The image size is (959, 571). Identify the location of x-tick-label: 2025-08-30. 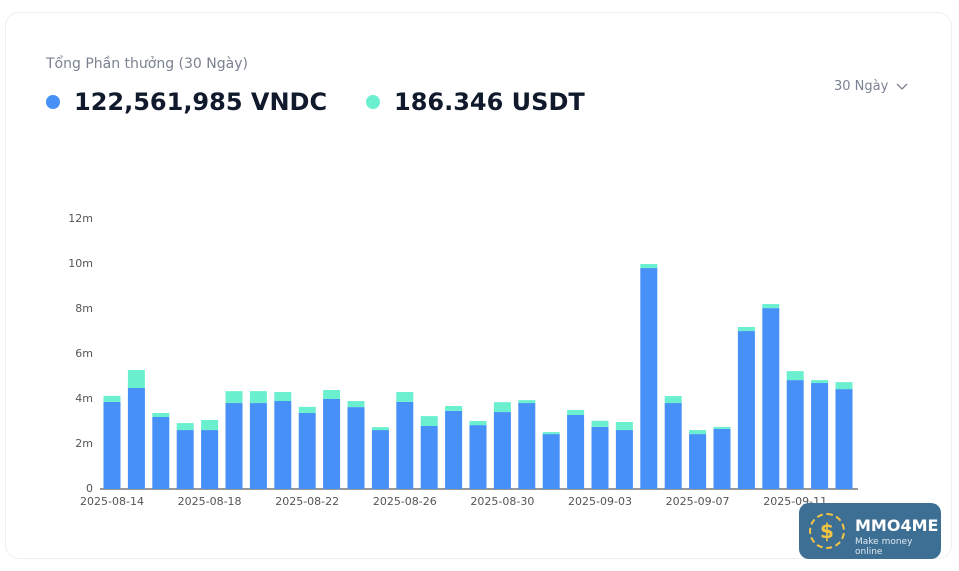
(502, 501).